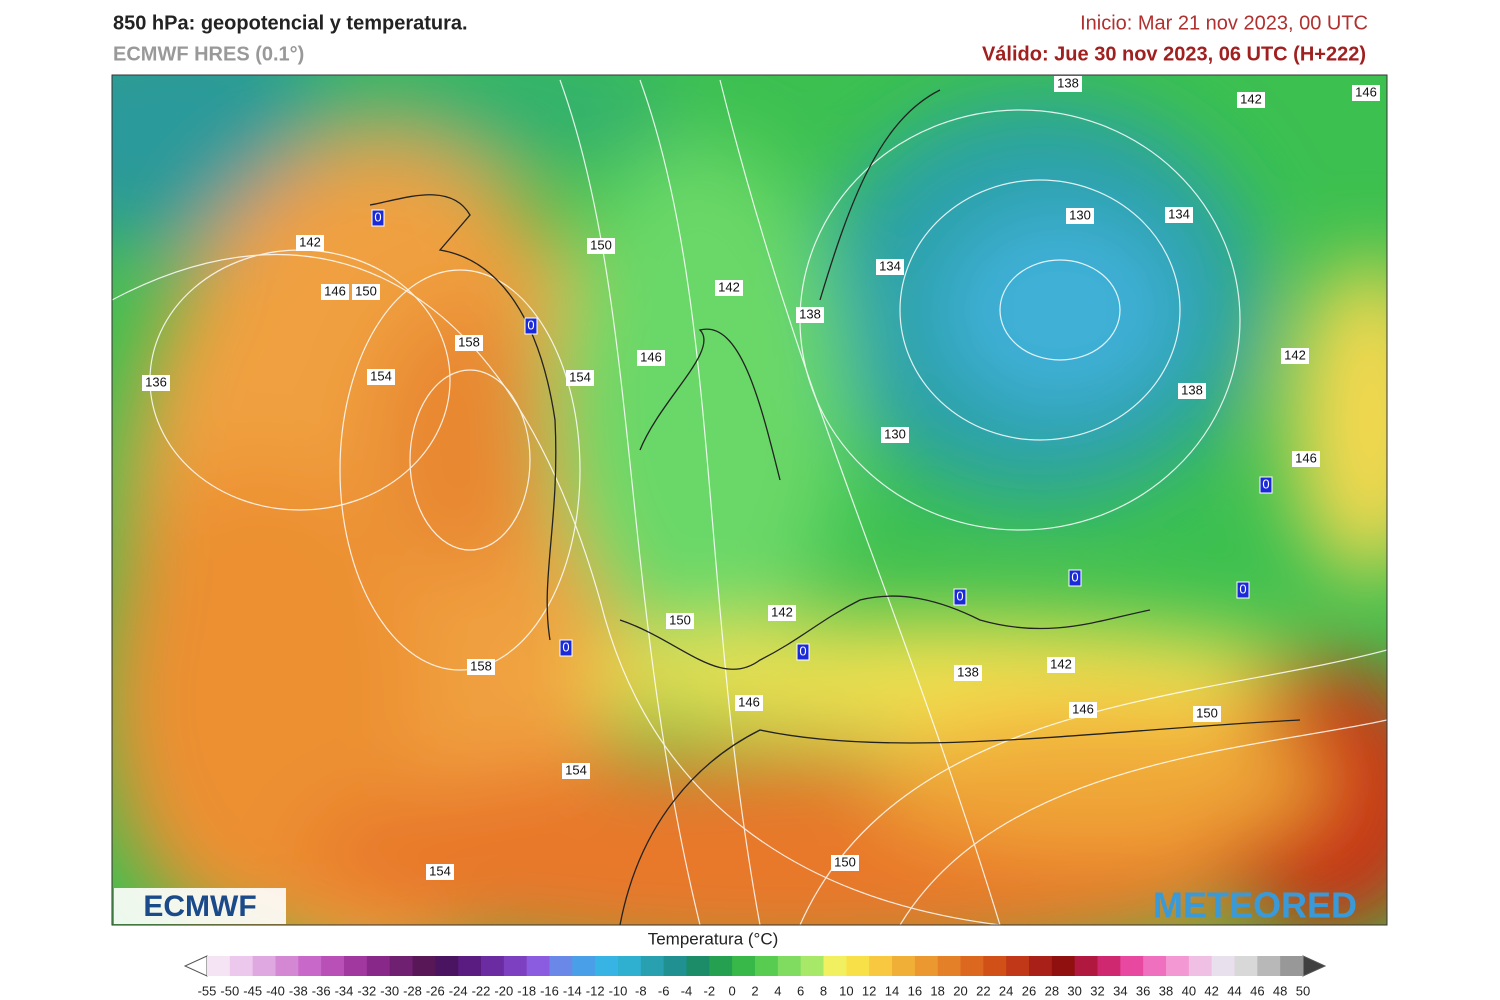  What do you see at coordinates (595, 990) in the screenshot?
I see `legend-tick-label: -12` at bounding box center [595, 990].